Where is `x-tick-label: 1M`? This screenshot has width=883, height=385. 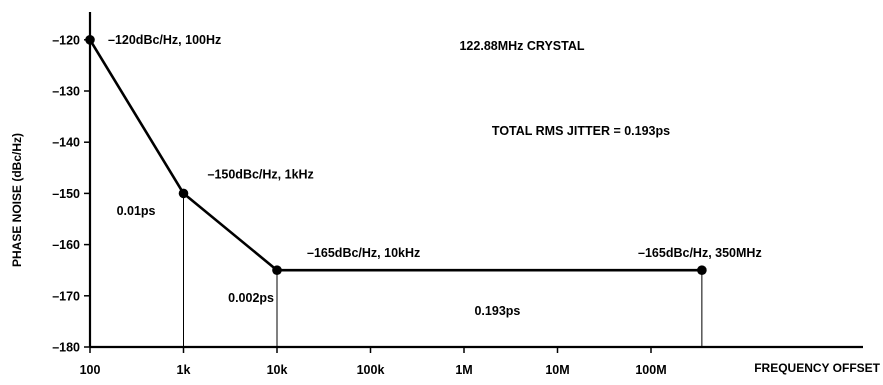
x-tick-label: 1M is located at coordinates (463, 370).